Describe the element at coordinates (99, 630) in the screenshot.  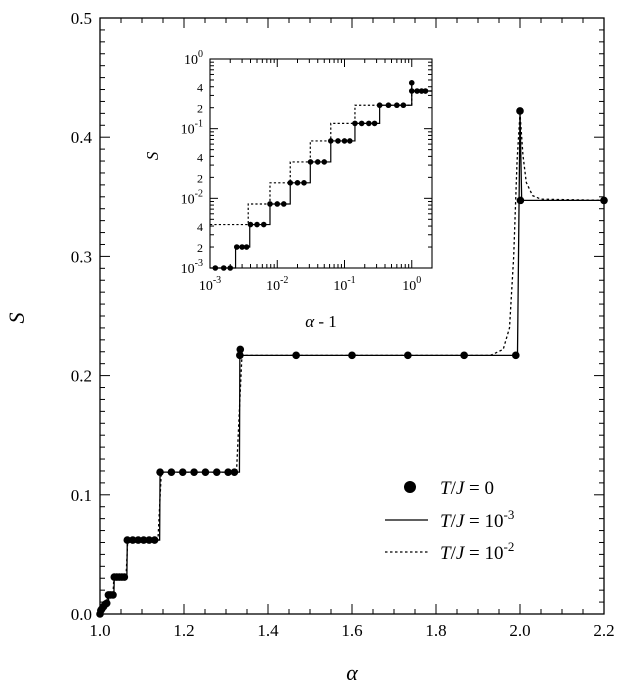
I see `main-x-tick-label: 1.0` at that location.